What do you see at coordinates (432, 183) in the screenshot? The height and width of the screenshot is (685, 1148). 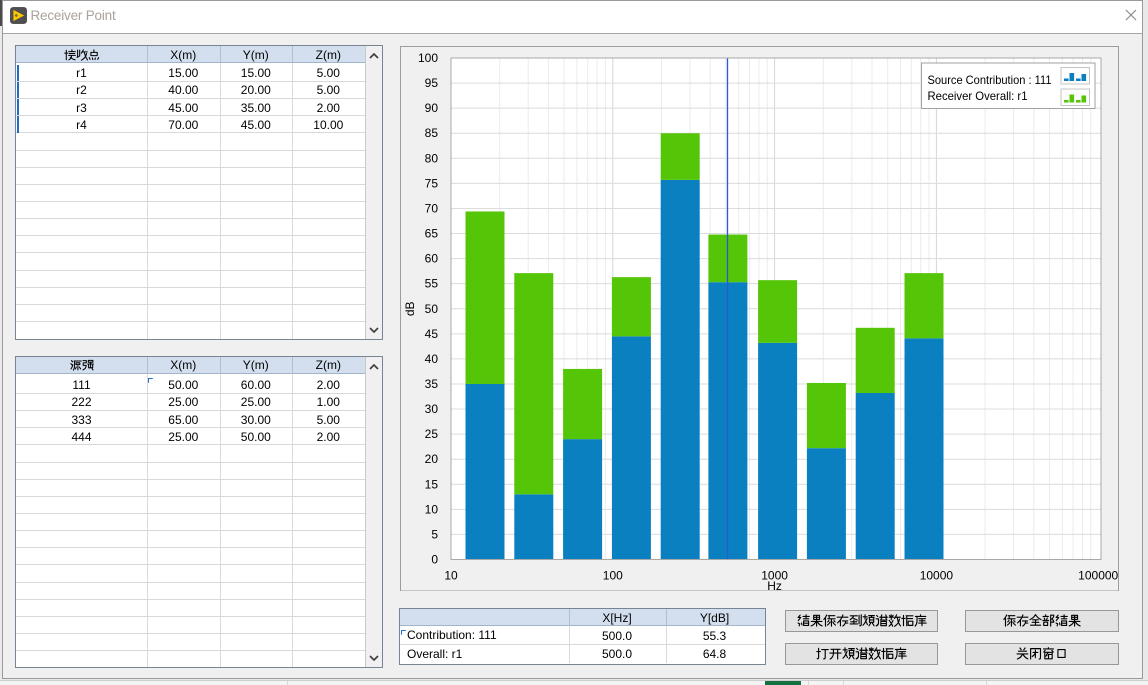 I see `svg-text: 75` at bounding box center [432, 183].